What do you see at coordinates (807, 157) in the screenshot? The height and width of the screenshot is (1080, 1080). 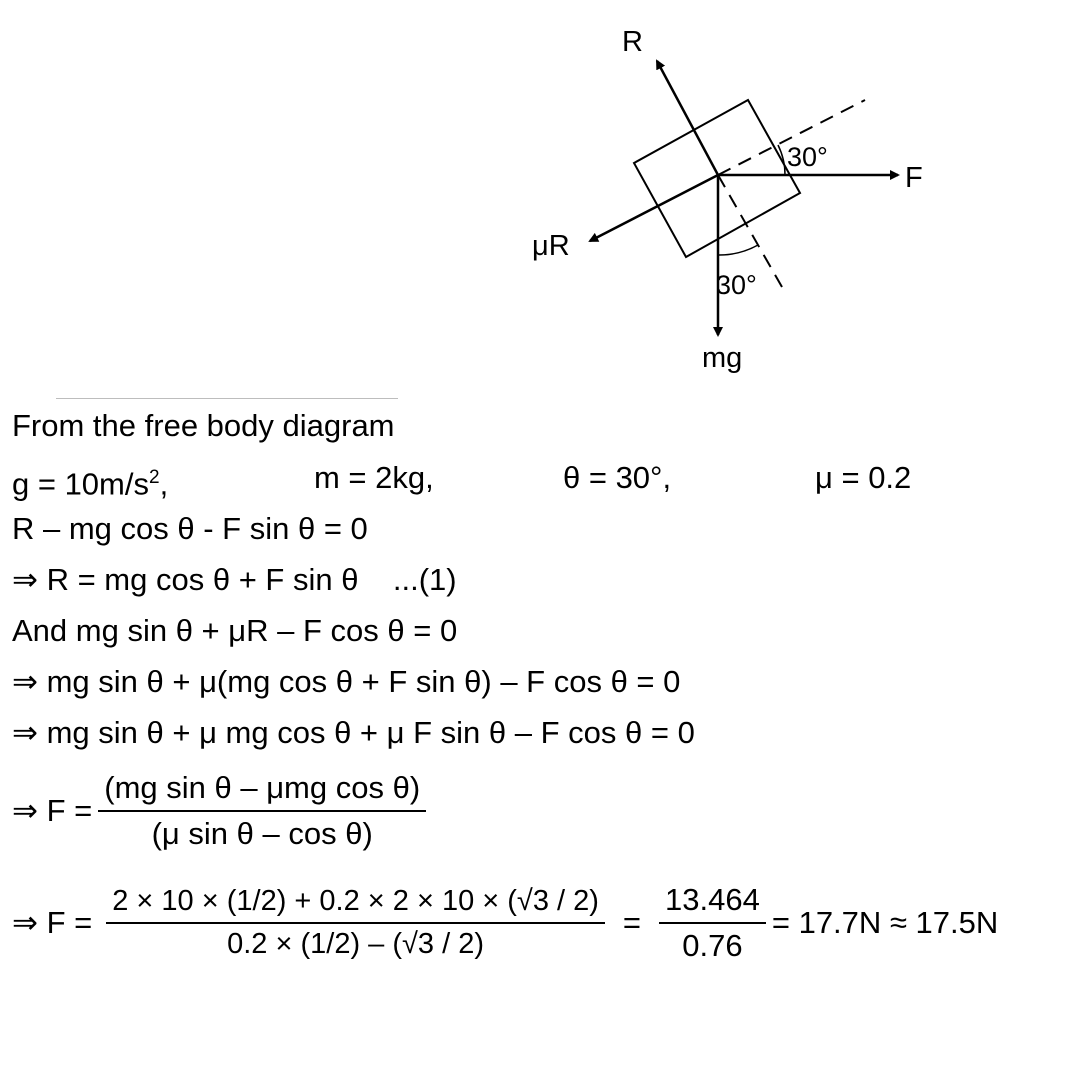 I see `label-angle-top: 30°` at bounding box center [807, 157].